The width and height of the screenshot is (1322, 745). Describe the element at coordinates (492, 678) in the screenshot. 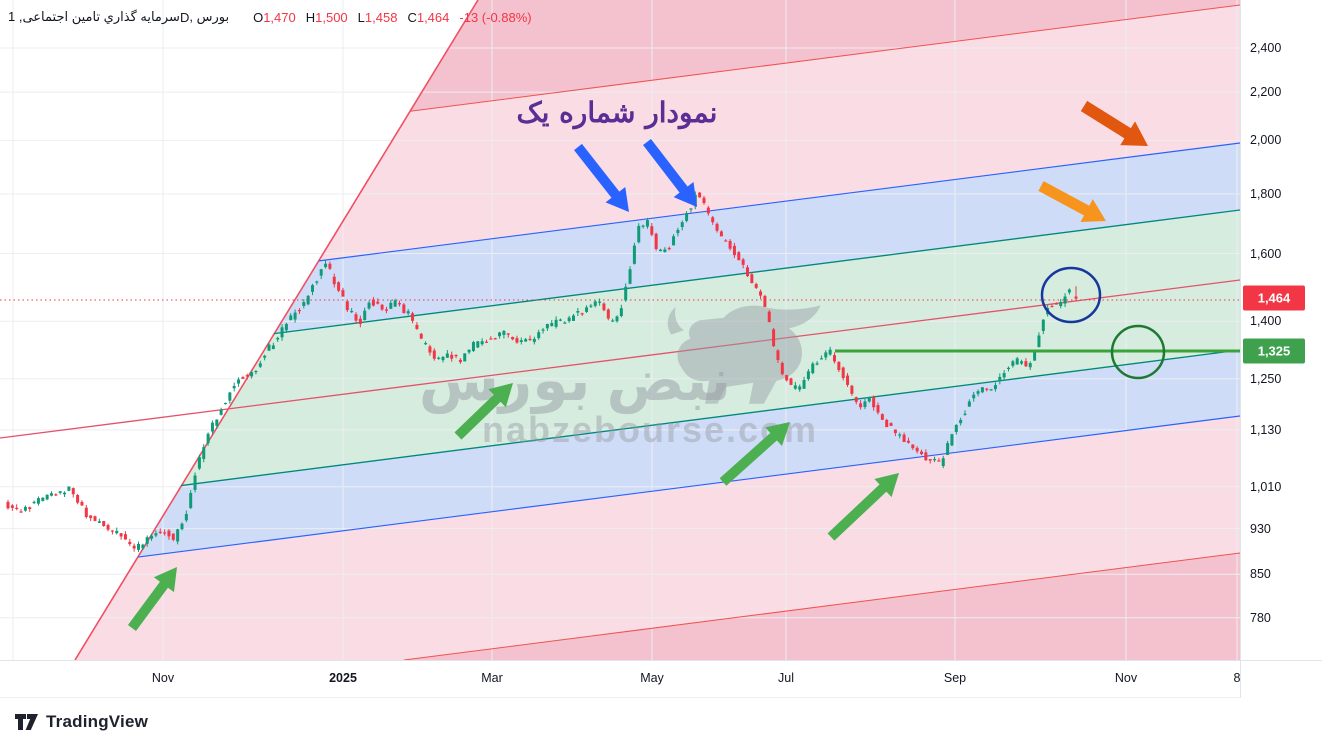

I see `time-tick-label: Mar` at that location.